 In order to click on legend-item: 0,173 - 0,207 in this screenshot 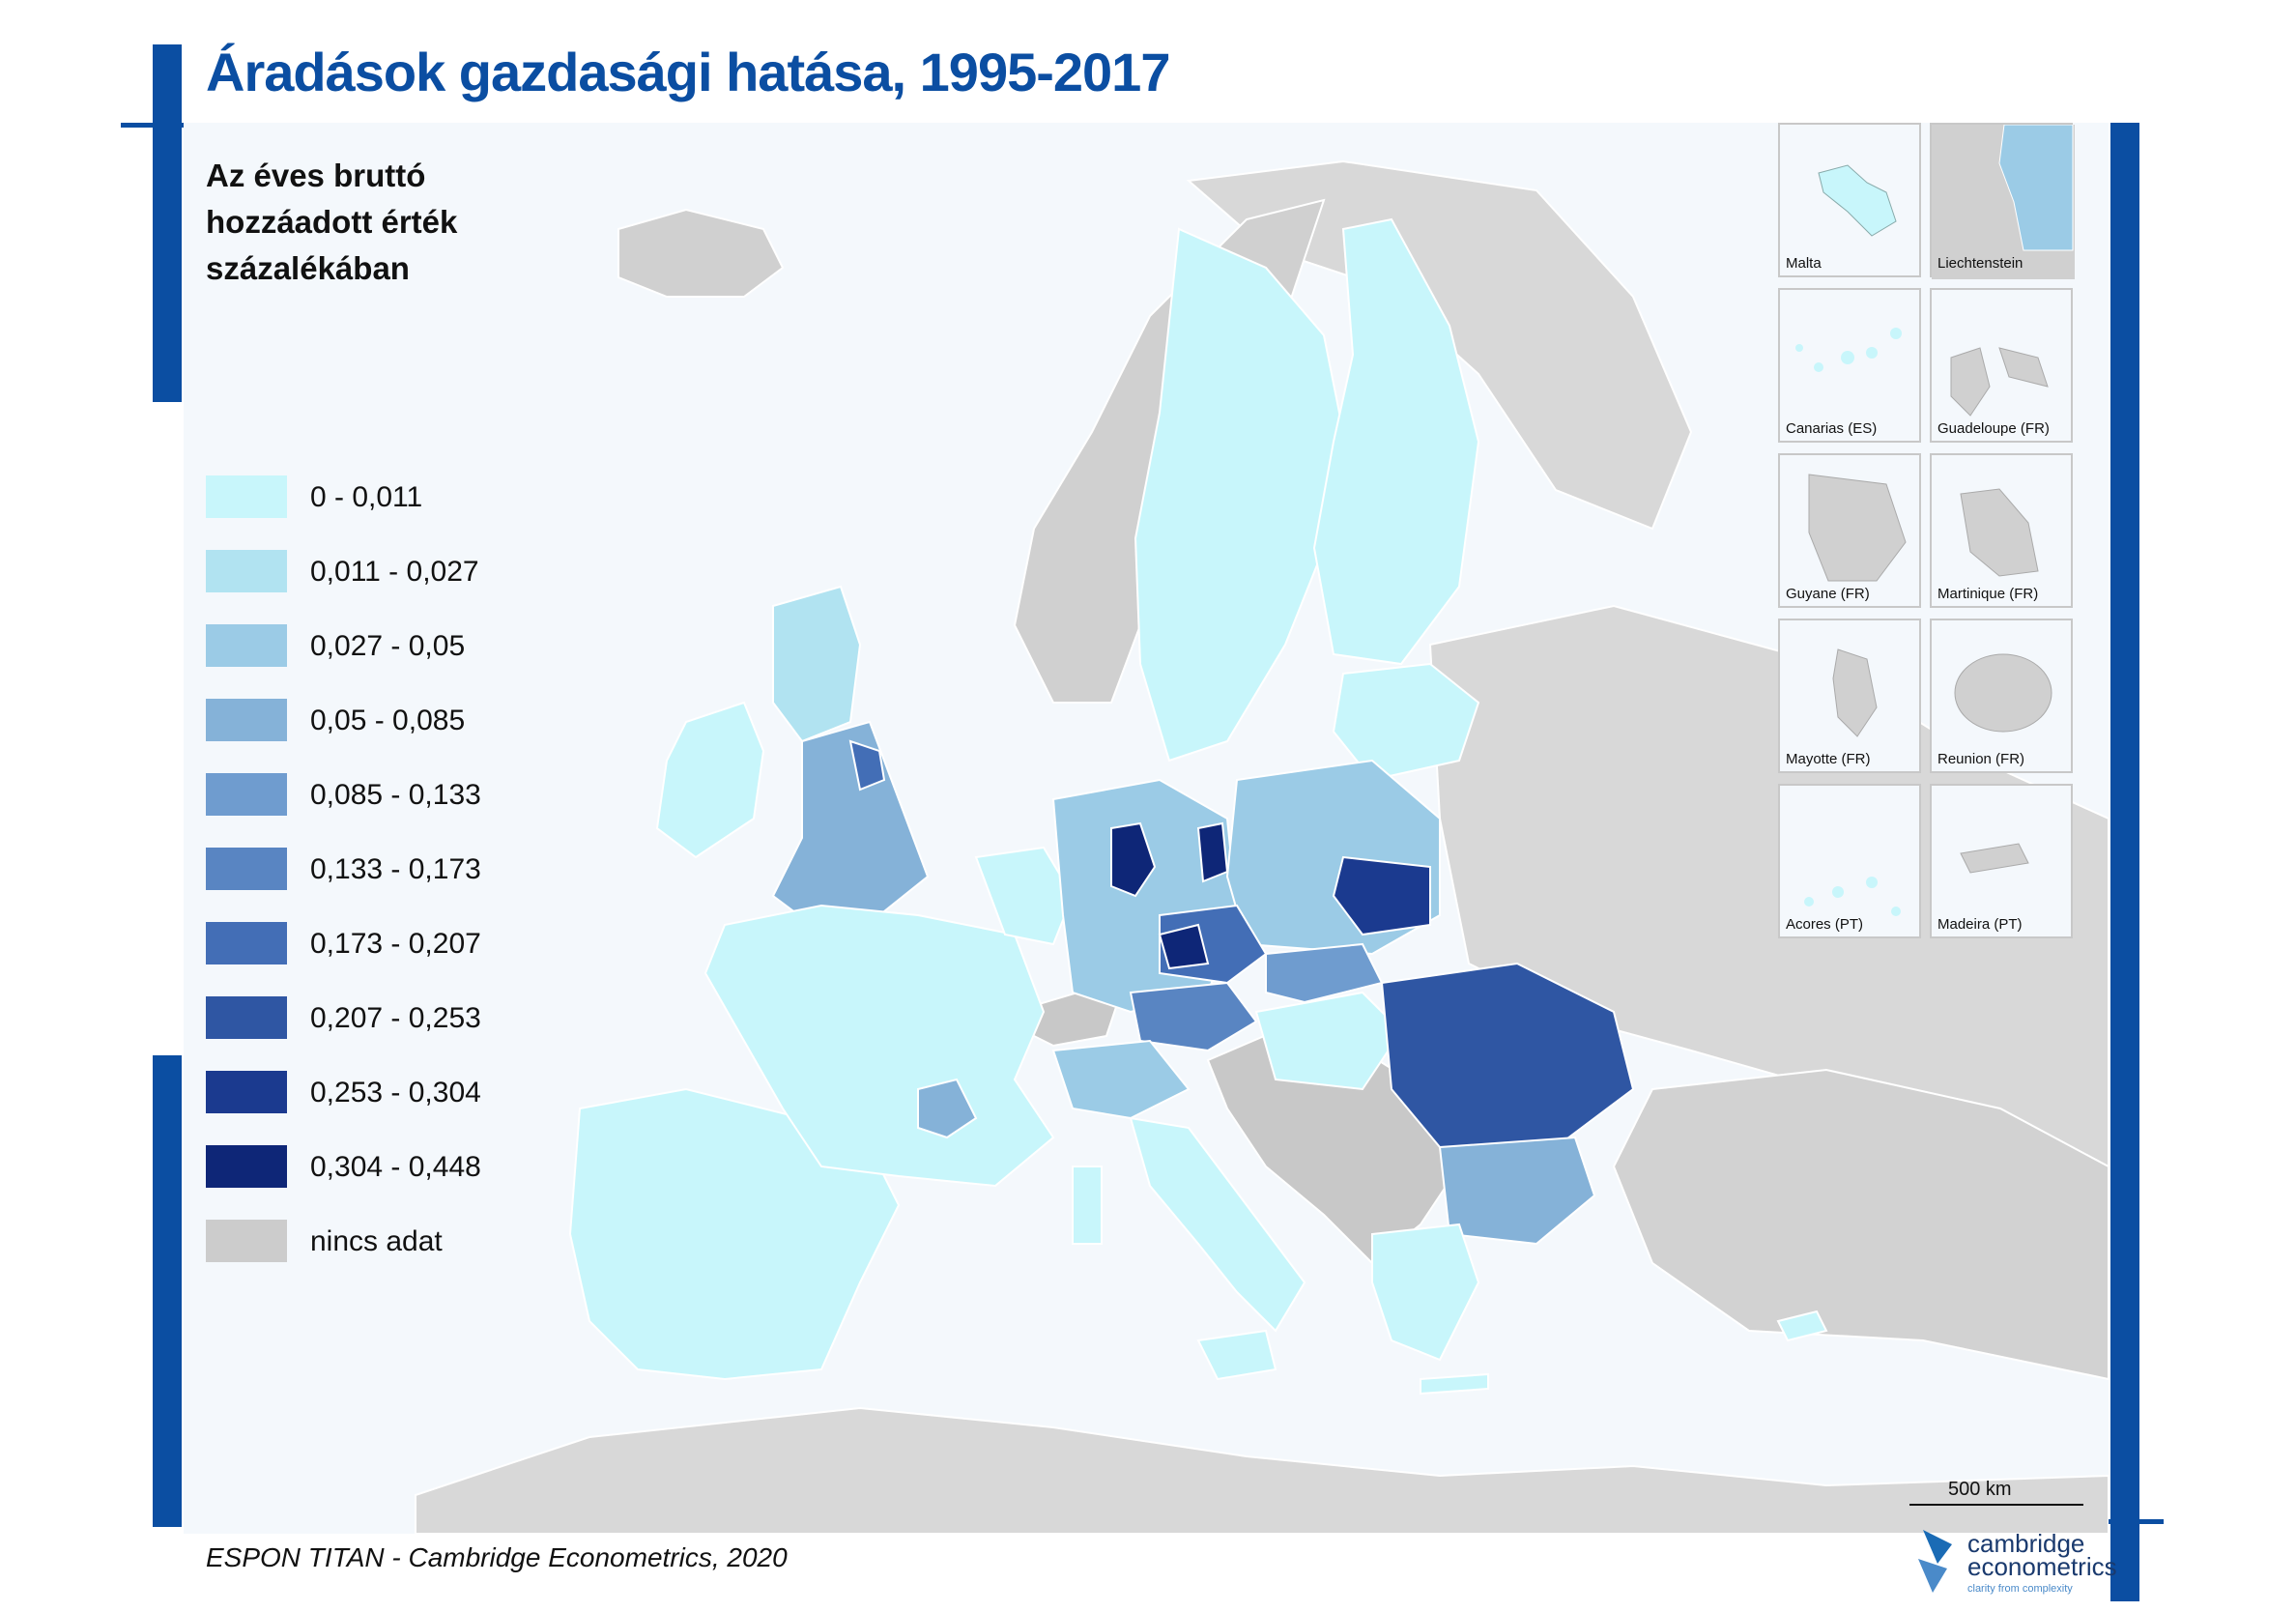, I will do `click(380, 943)`.